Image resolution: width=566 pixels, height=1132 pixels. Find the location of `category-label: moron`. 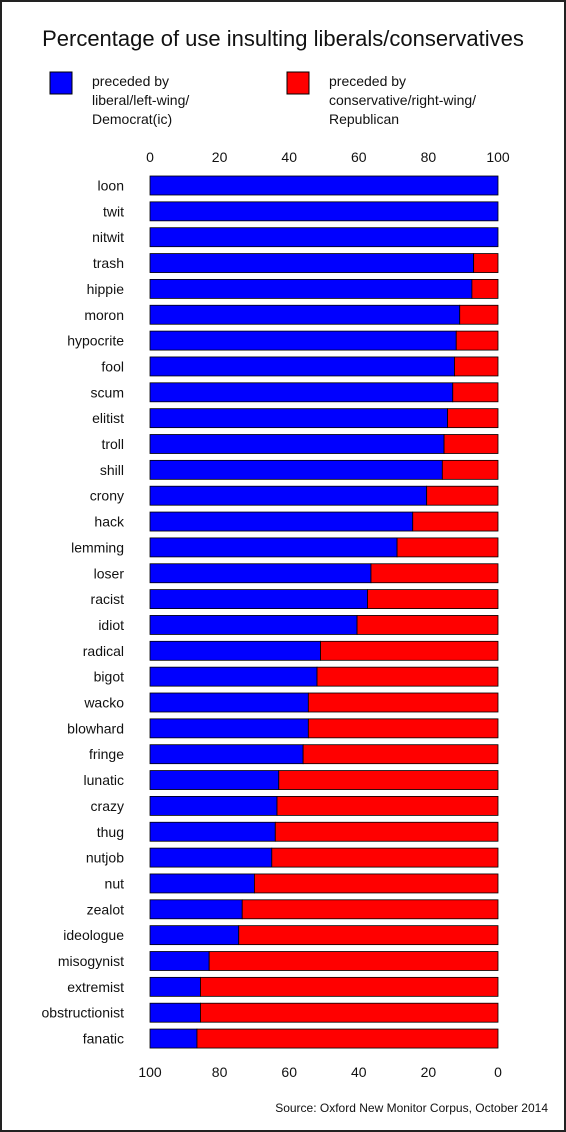

category-label: moron is located at coordinates (104, 315).